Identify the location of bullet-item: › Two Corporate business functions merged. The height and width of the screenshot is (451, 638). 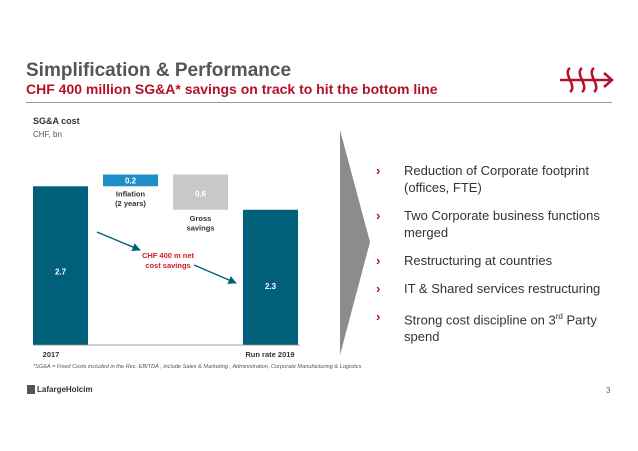
(488, 224).